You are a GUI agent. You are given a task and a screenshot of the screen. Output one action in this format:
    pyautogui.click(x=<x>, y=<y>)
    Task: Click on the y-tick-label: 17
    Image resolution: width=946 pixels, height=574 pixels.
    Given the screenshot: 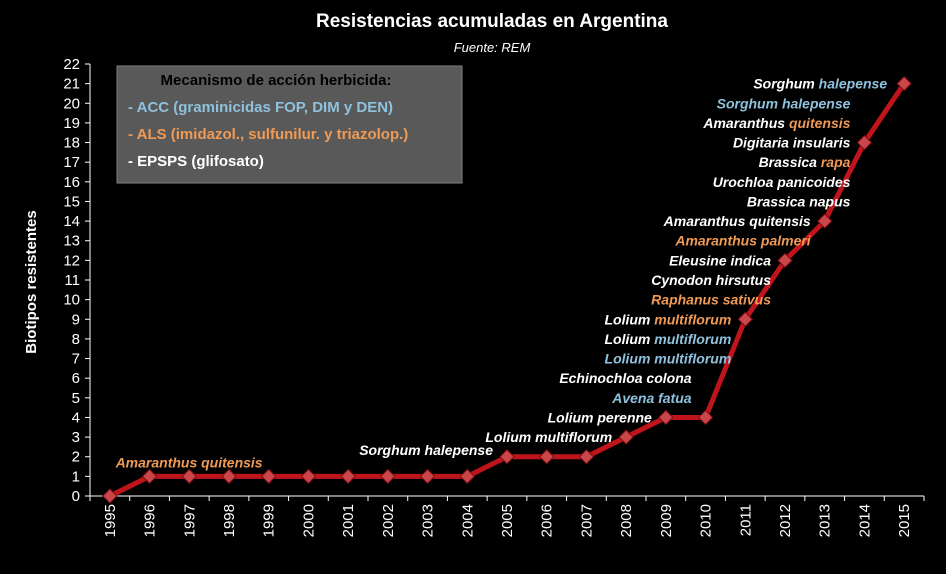 What is the action you would take?
    pyautogui.click(x=71, y=162)
    